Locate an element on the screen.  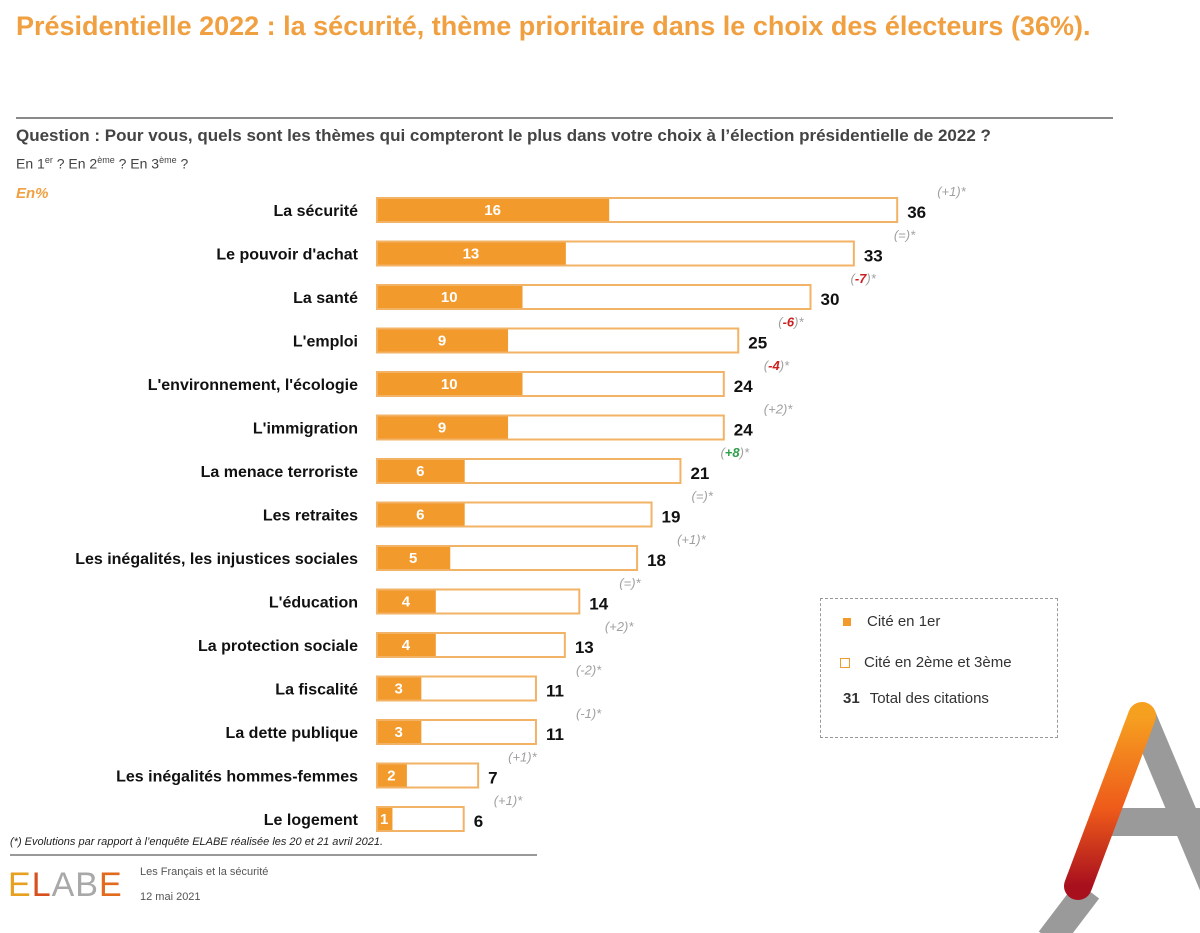
evolution-label: (-4)* is located at coordinates (777, 365).